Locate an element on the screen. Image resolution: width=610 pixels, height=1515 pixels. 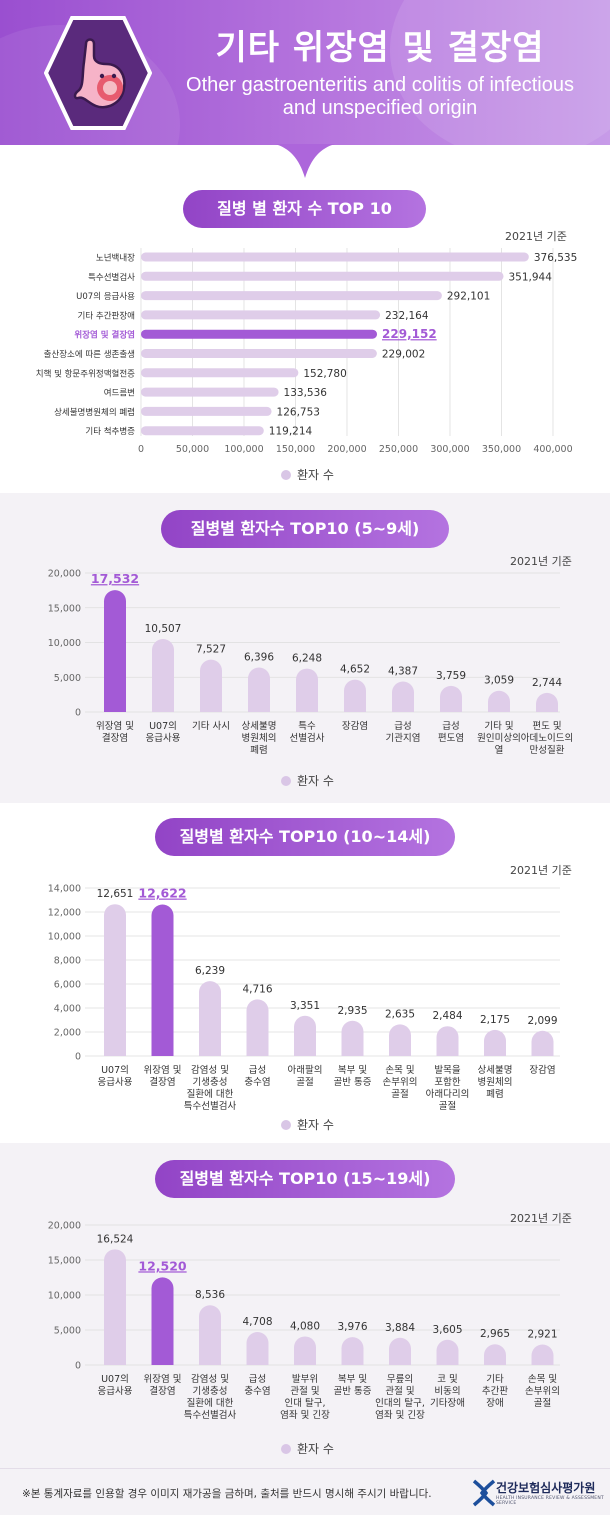
y-tick-label: 20,000 is located at coordinates (64, 1226).